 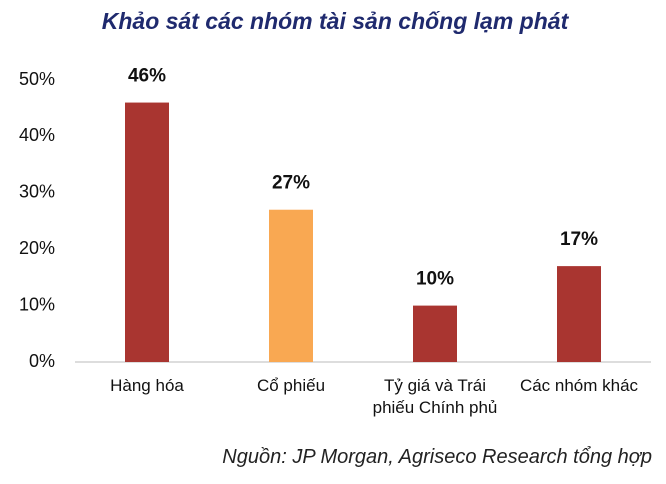 I want to click on x-tick-label: Tỷ giá và Trái phiếu Chính phủ, so click(x=435, y=396).